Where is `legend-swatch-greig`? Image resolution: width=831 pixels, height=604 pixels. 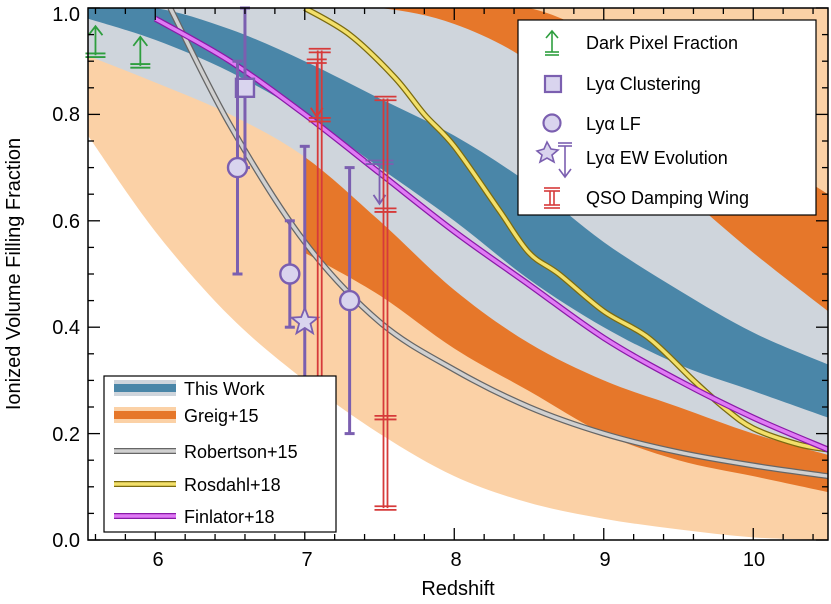 legend-swatch-greig is located at coordinates (145, 415).